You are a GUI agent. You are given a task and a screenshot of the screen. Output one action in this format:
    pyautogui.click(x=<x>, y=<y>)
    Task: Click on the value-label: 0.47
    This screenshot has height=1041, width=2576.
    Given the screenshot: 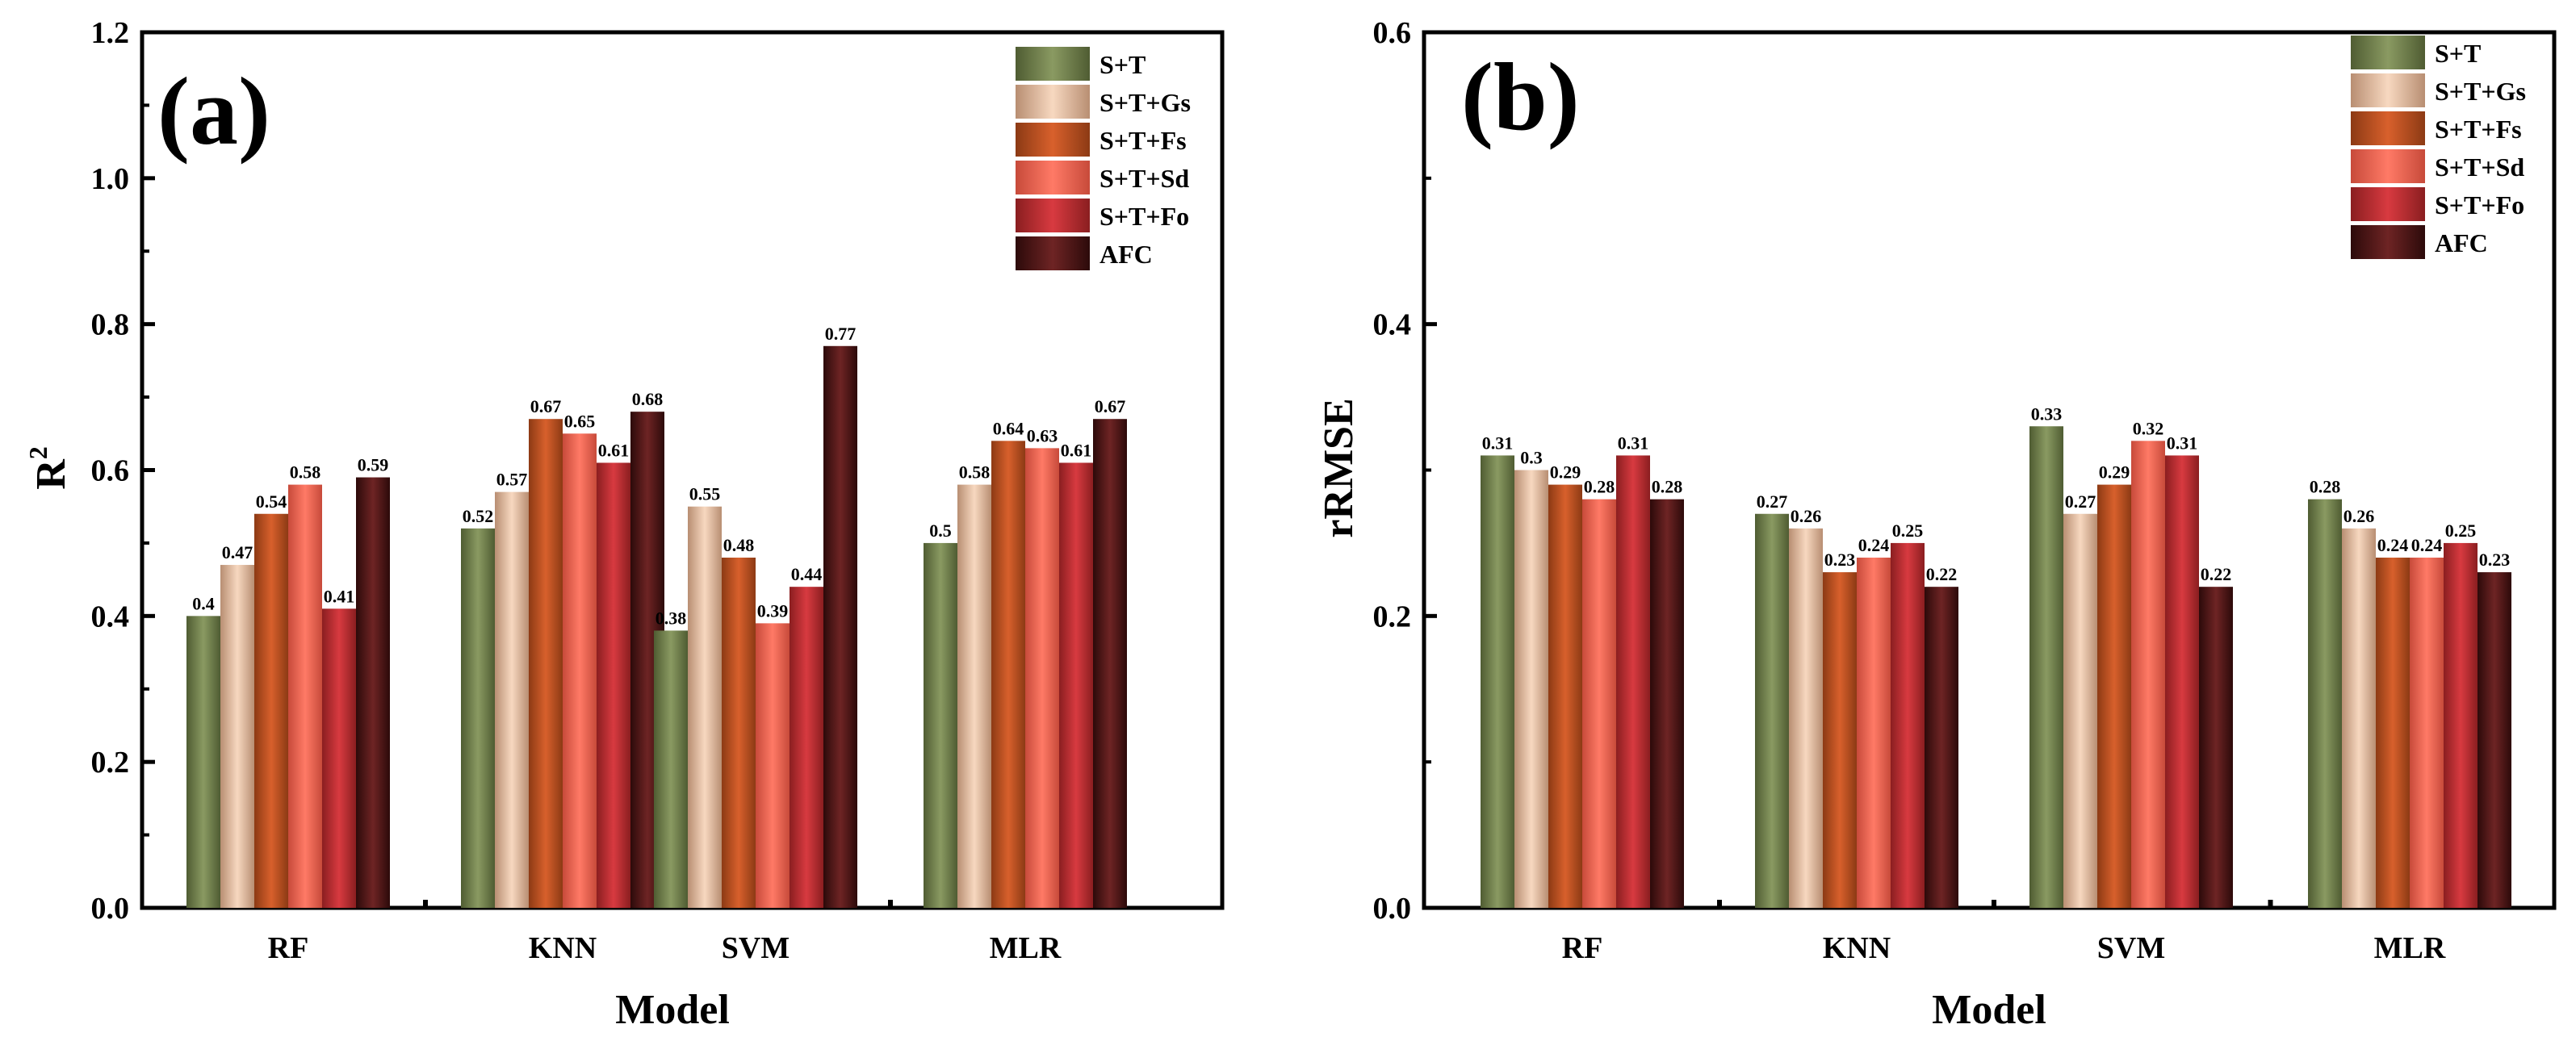 What is the action you would take?
    pyautogui.click(x=238, y=552)
    